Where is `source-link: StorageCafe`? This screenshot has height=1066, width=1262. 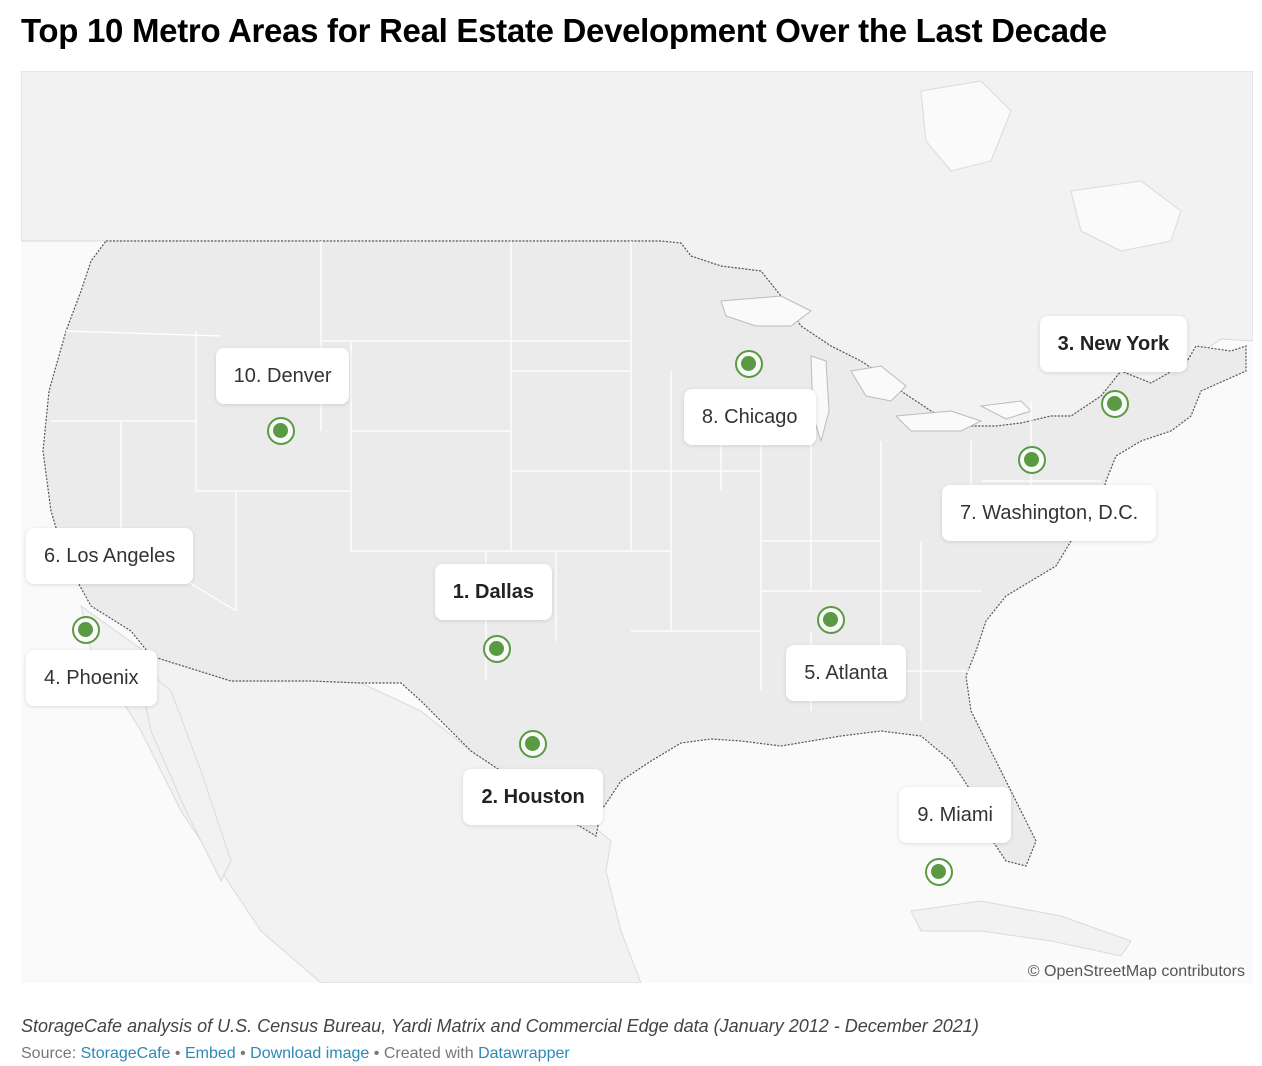
source-link: StorageCafe is located at coordinates (125, 1053).